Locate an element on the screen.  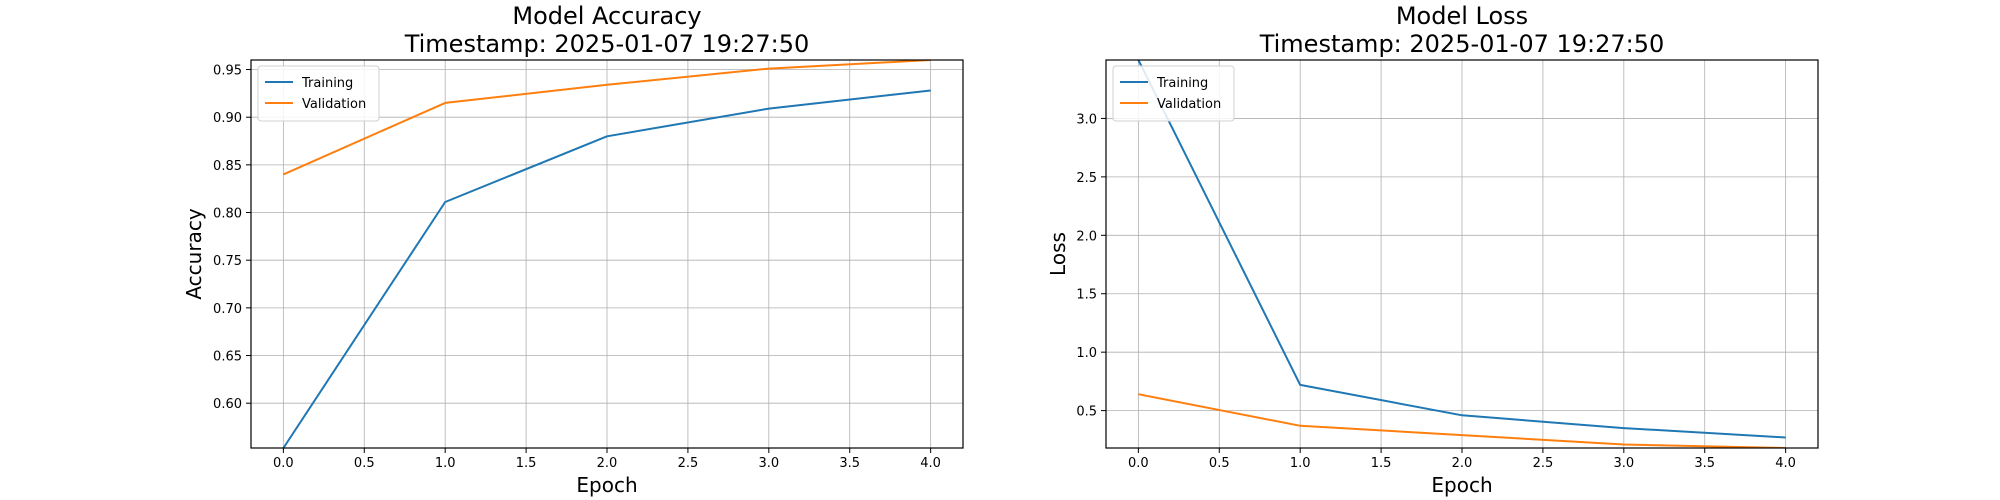
accuracy-x-axis-label: Epoch is located at coordinates (606, 485).